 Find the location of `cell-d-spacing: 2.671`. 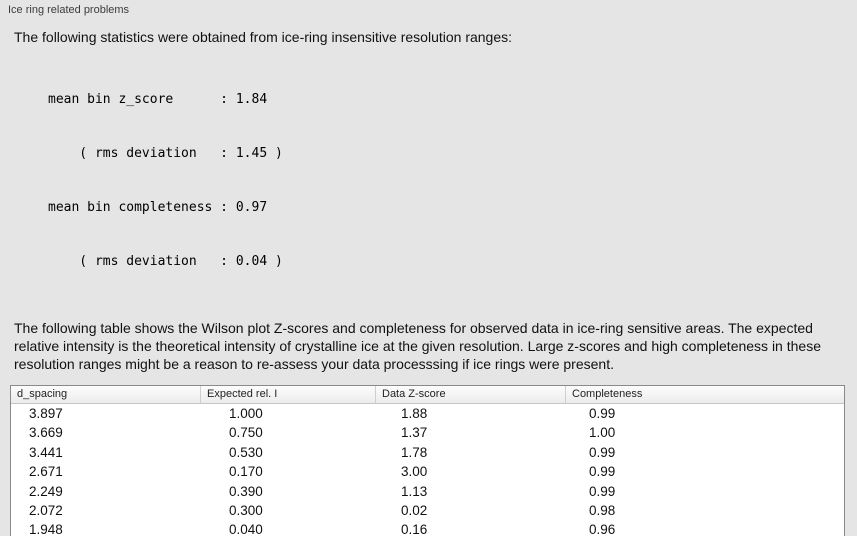

cell-d-spacing: 2.671 is located at coordinates (46, 472).